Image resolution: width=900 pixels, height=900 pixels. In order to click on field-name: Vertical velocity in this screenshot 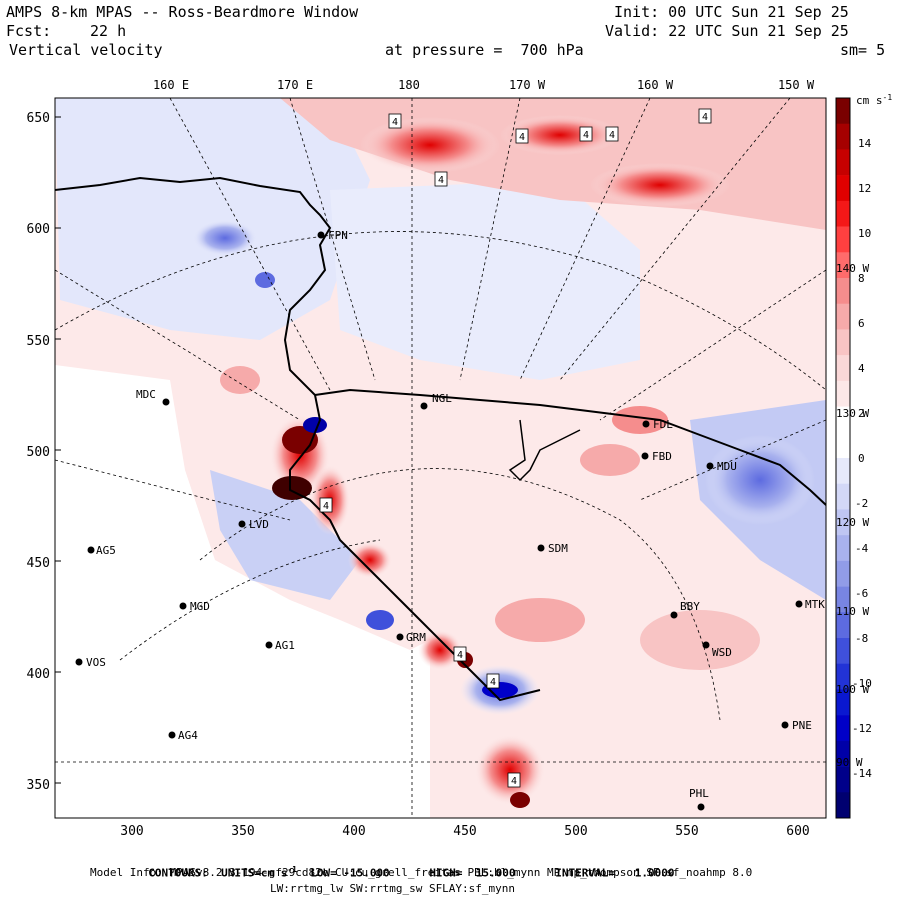, I will do `click(86, 50)`.